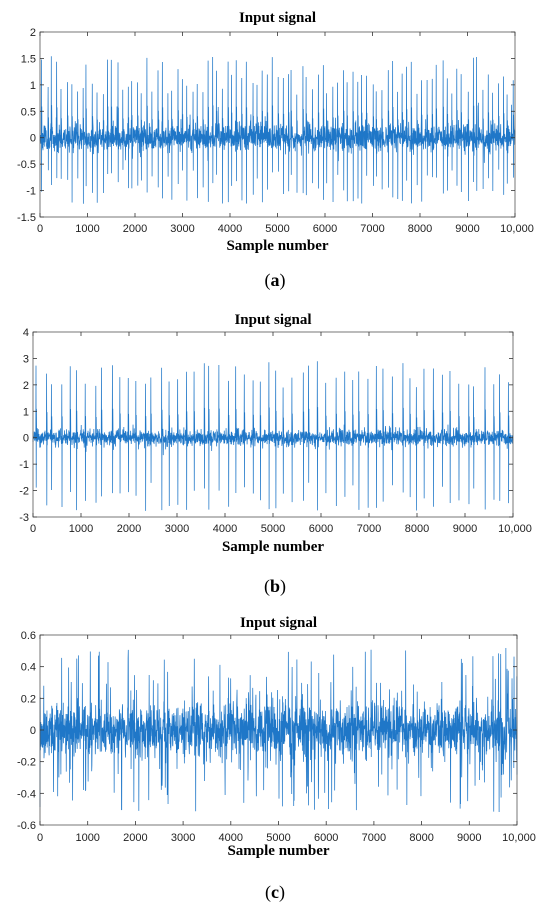  Describe the element at coordinates (277, 229) in the screenshot. I see `x-tick-label-a: 5000` at that location.